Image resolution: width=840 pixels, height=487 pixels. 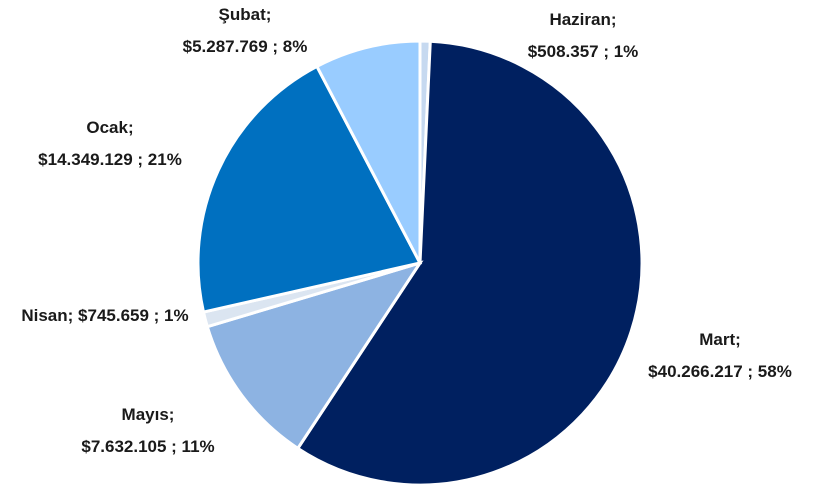 What do you see at coordinates (133, 315) in the screenshot?
I see `value-label: $745.659 ; 1%` at bounding box center [133, 315].